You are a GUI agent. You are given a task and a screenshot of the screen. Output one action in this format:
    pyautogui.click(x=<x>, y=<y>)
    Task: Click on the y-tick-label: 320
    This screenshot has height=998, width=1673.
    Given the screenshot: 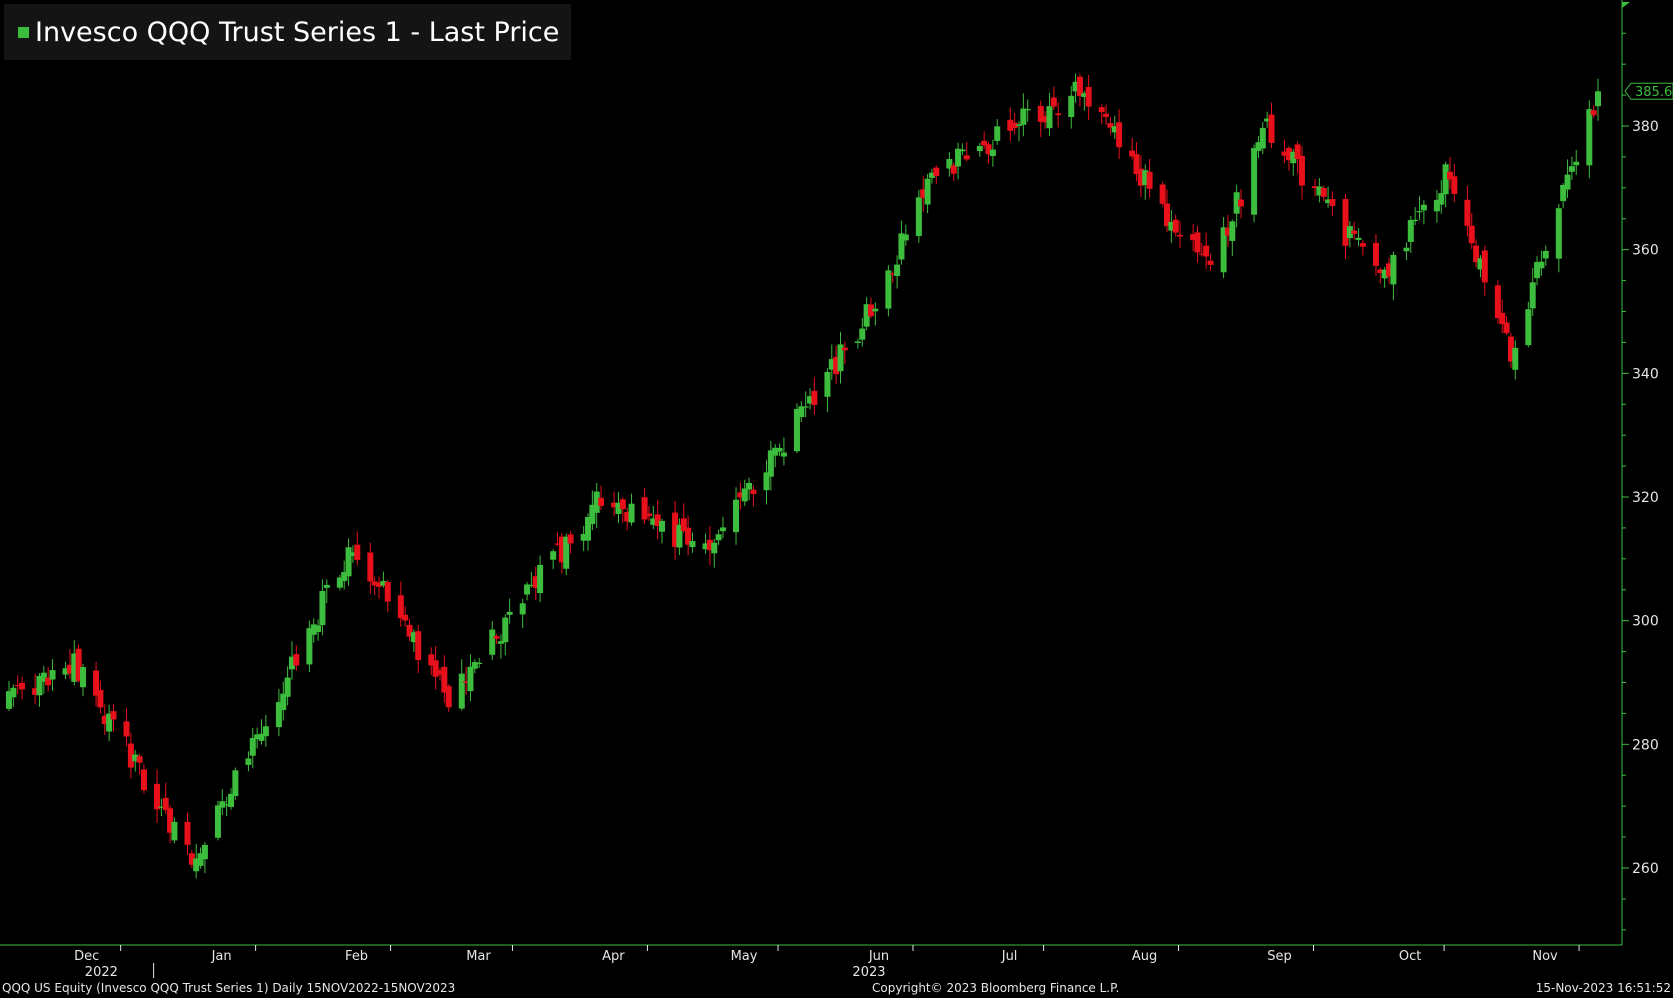 What is the action you would take?
    pyautogui.click(x=1645, y=498)
    